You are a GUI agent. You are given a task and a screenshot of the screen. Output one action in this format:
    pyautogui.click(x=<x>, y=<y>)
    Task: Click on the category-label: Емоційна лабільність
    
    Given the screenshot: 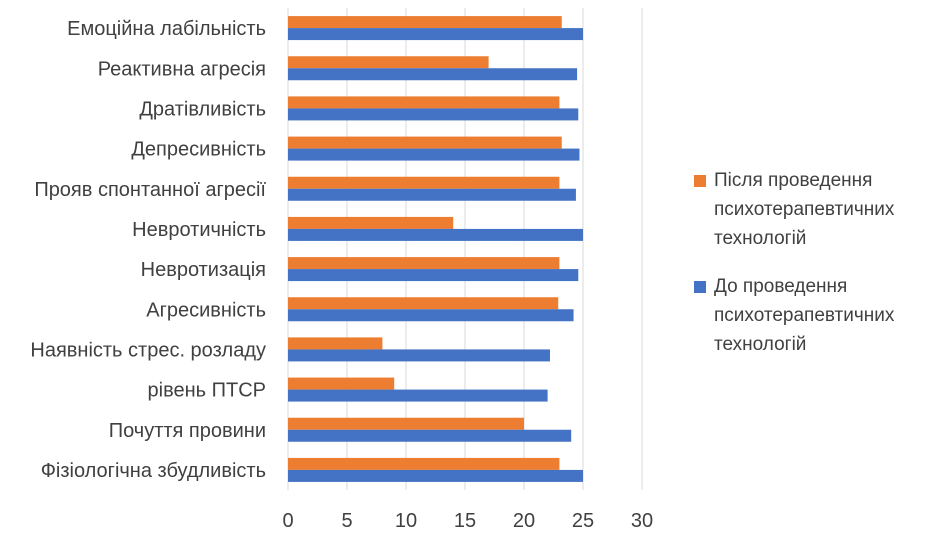 What is the action you would take?
    pyautogui.click(x=166, y=29)
    